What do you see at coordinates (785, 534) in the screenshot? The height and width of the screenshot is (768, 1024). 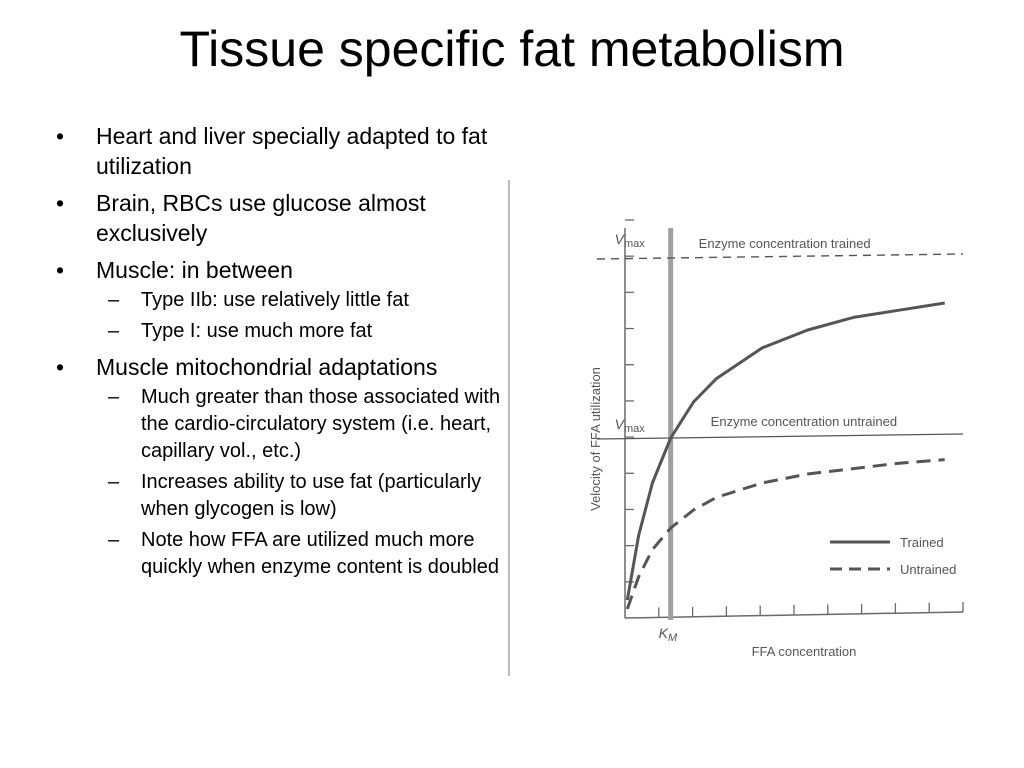 I see `series-line-untrained` at bounding box center [785, 534].